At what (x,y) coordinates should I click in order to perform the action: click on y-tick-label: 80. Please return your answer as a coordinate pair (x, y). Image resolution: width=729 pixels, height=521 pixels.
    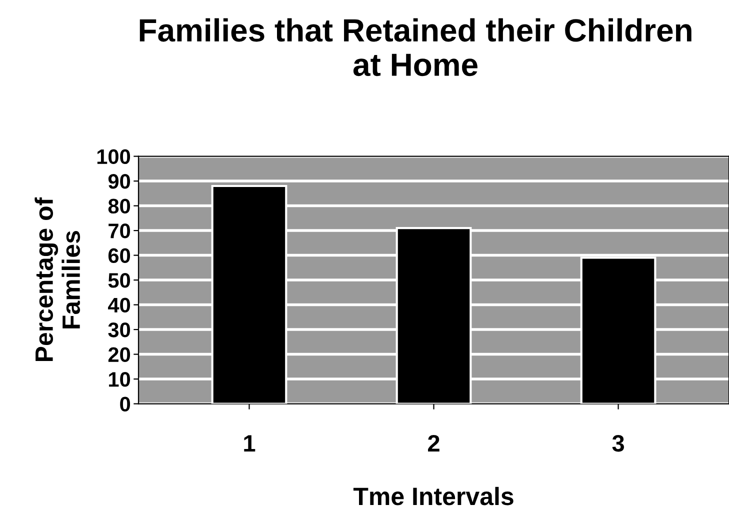
    Looking at the image, I should click on (119, 206).